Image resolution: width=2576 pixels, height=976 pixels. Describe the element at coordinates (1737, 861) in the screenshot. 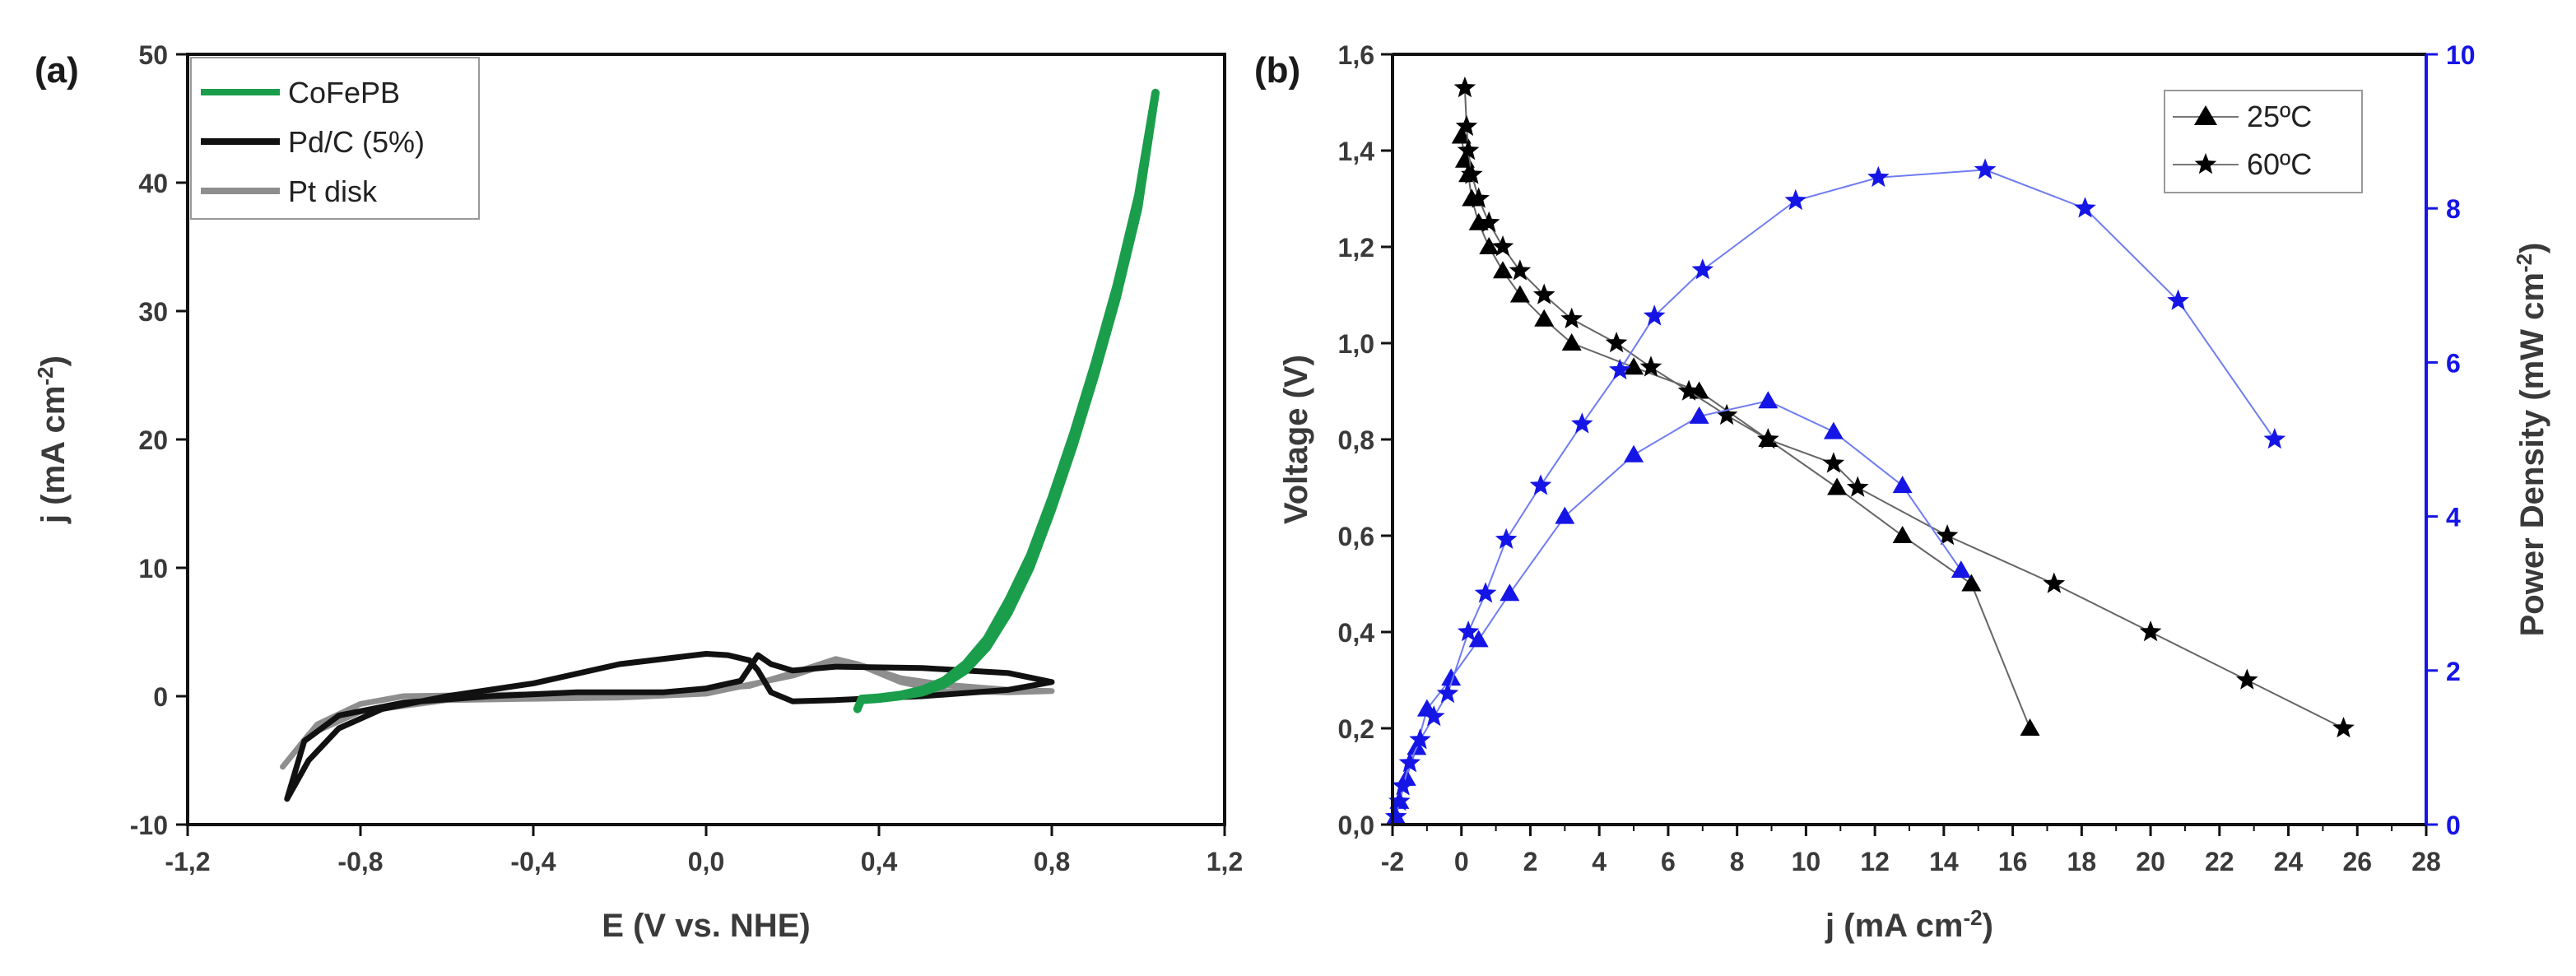

I see `panel-b-x-tick-label: 8` at that location.